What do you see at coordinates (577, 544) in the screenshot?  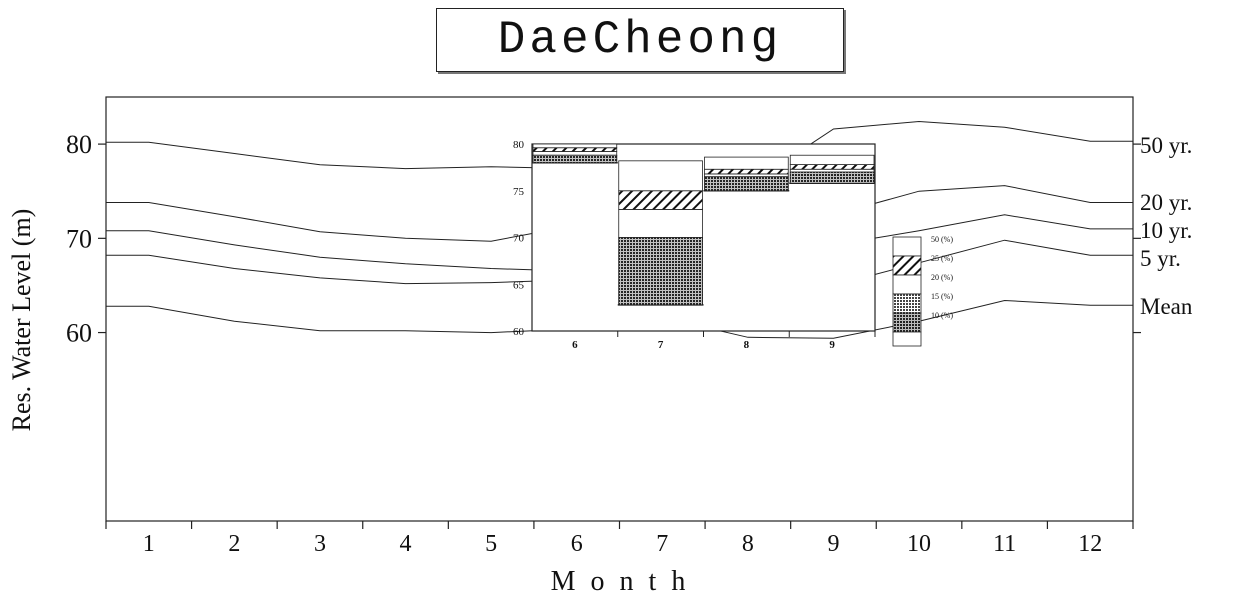 I see `x-tick-label: 6` at bounding box center [577, 544].